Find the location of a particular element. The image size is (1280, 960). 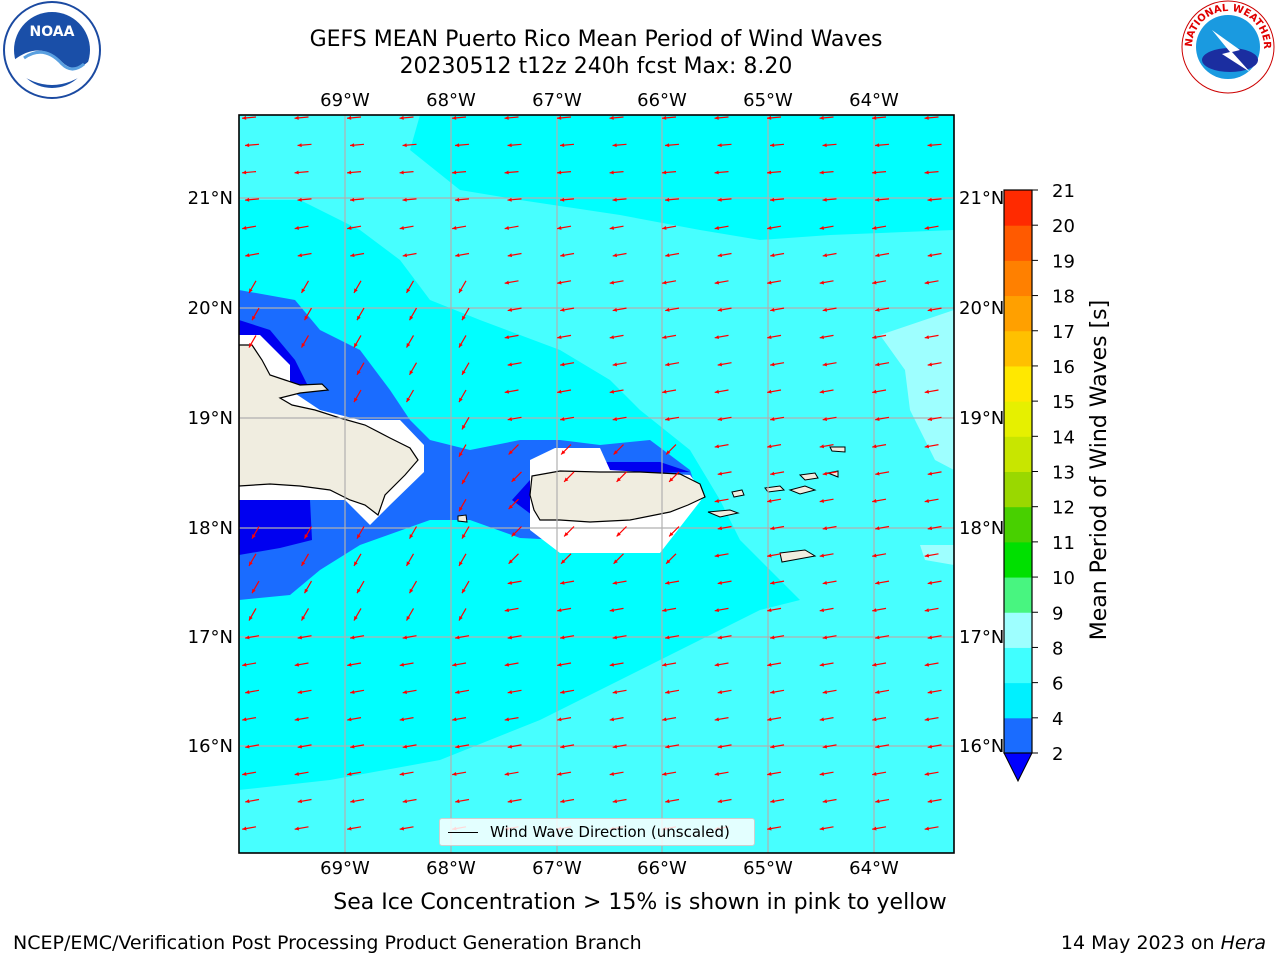

lon-label-bottom: 66°W is located at coordinates (662, 868).